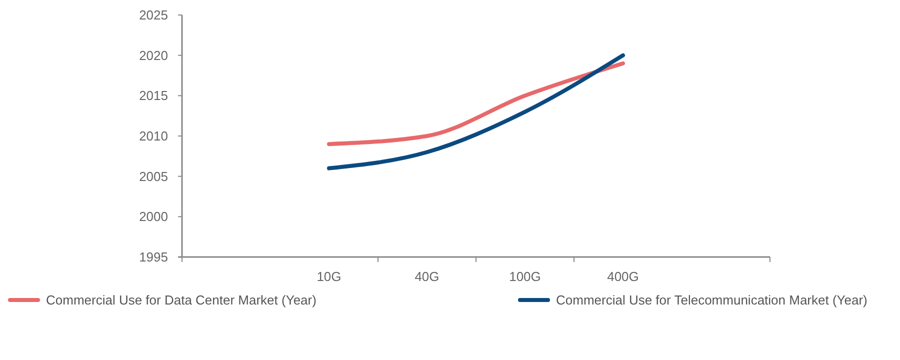  I want to click on x-tick-label: 40G, so click(427, 276).